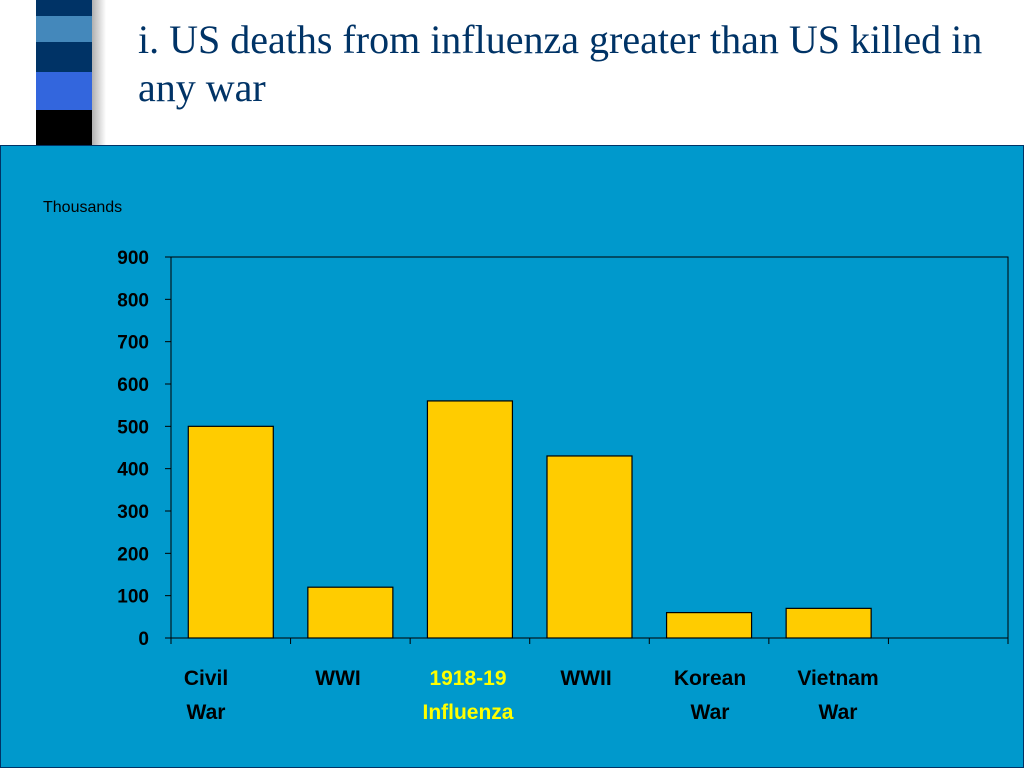 This screenshot has height=768, width=1024. Describe the element at coordinates (133, 343) in the screenshot. I see `y-tick-label: 700` at that location.